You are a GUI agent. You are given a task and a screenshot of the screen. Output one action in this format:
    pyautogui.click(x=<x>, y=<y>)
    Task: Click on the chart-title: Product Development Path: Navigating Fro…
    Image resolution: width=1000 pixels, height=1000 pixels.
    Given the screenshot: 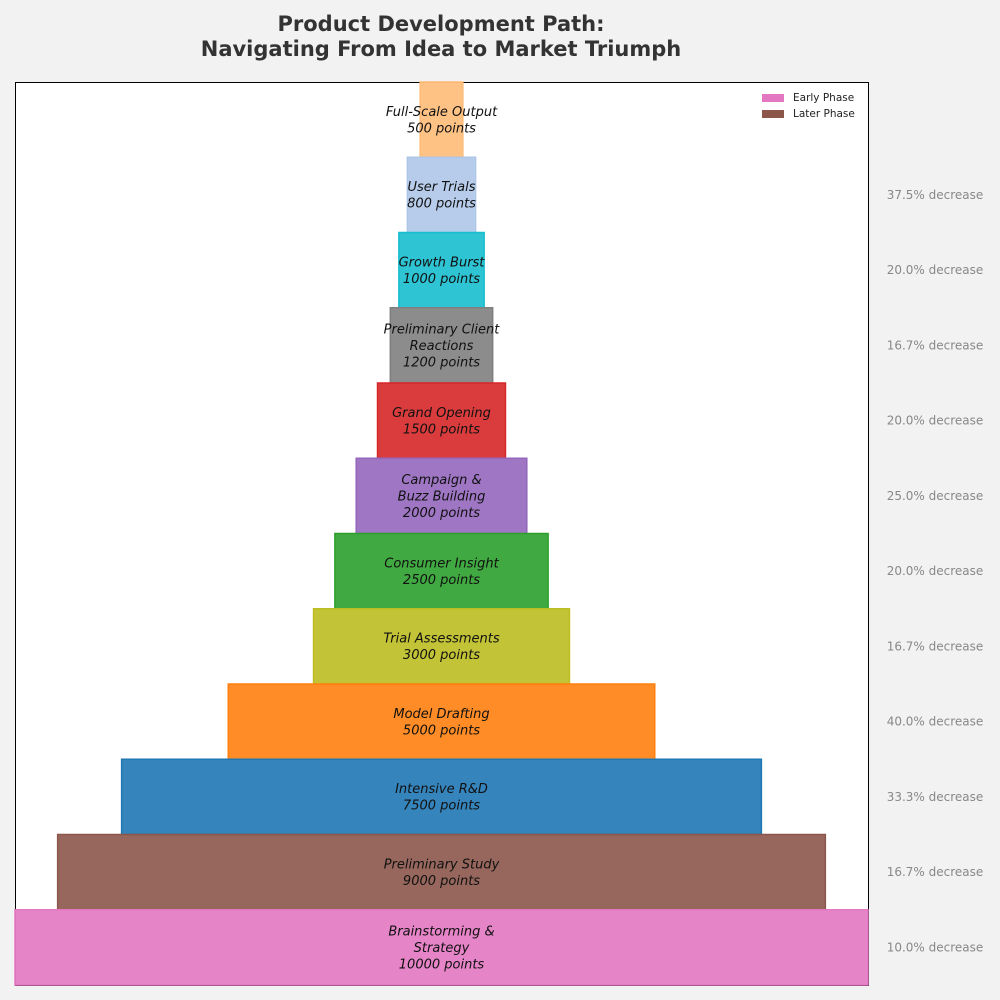 What is the action you would take?
    pyautogui.click(x=441, y=37)
    